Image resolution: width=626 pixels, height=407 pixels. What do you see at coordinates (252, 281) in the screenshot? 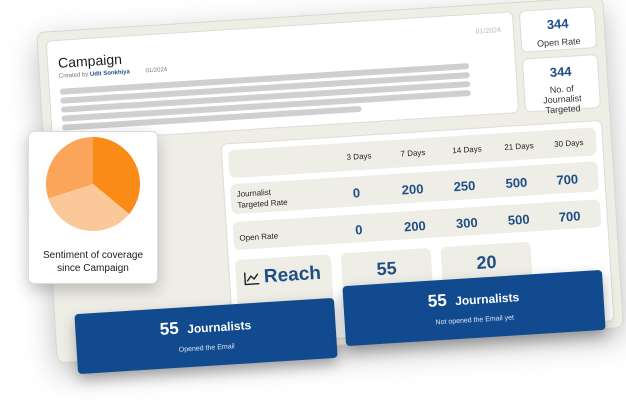
I see `chart-line-icon` at bounding box center [252, 281].